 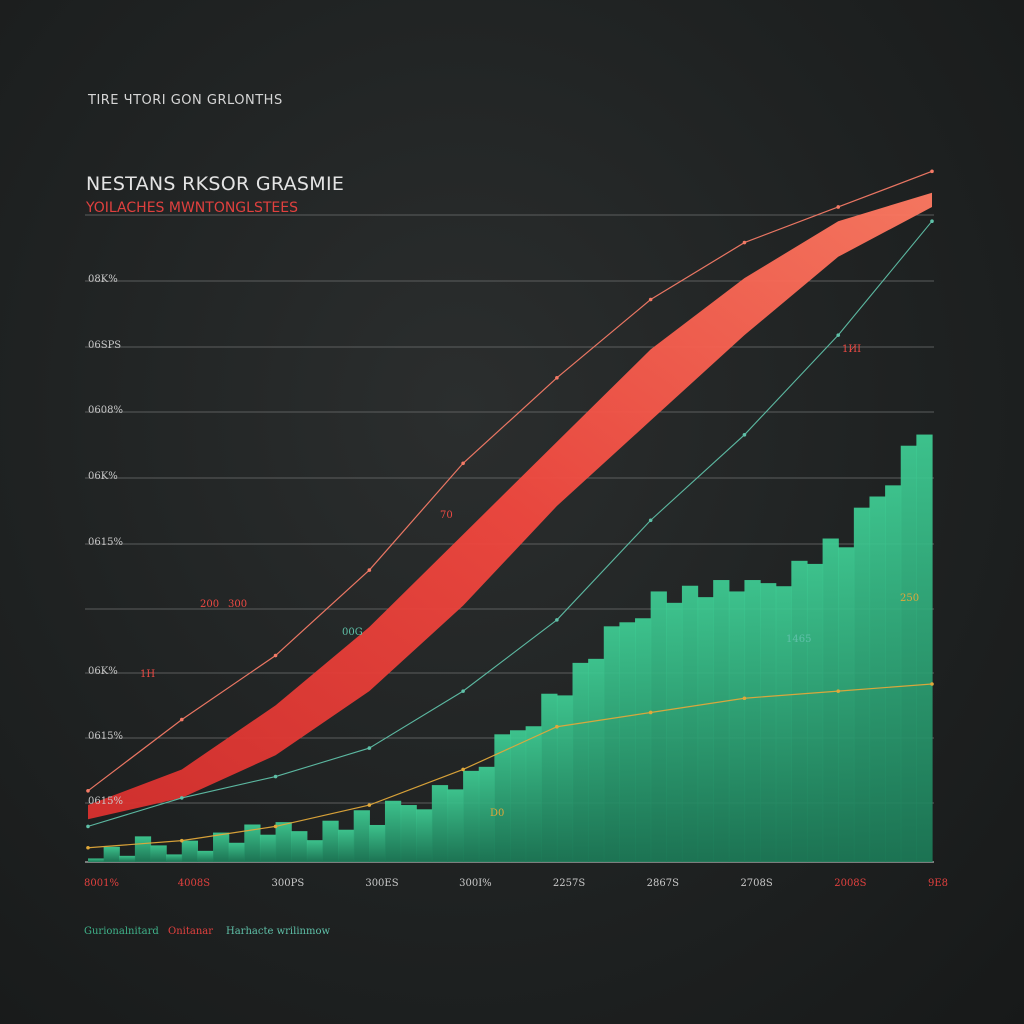 What do you see at coordinates (569, 883) in the screenshot?
I see `x-tick-label: 2257S` at bounding box center [569, 883].